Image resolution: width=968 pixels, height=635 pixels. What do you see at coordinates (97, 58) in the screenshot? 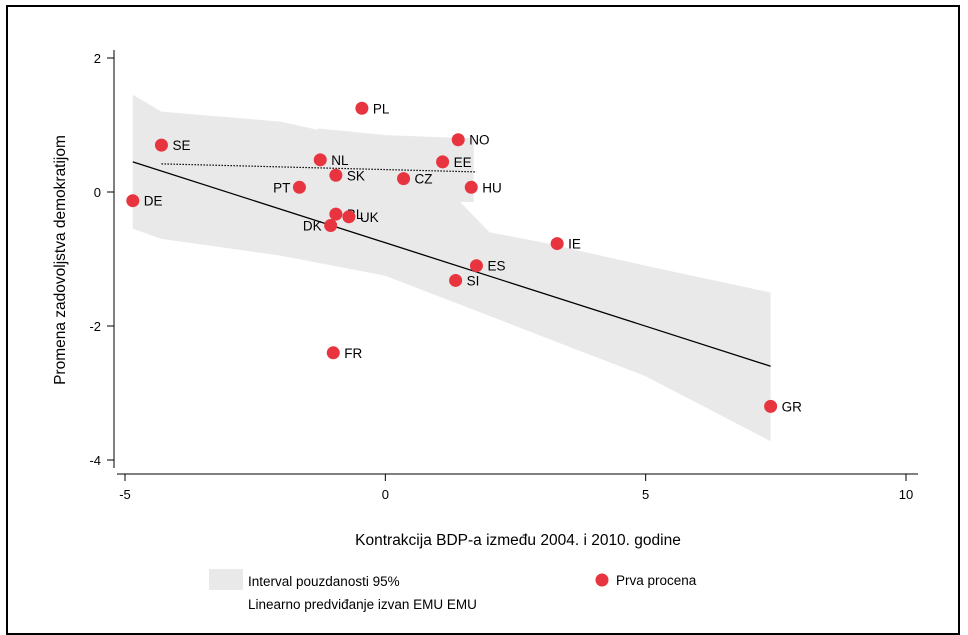
I see `y-tick-label: 2` at bounding box center [97, 58].